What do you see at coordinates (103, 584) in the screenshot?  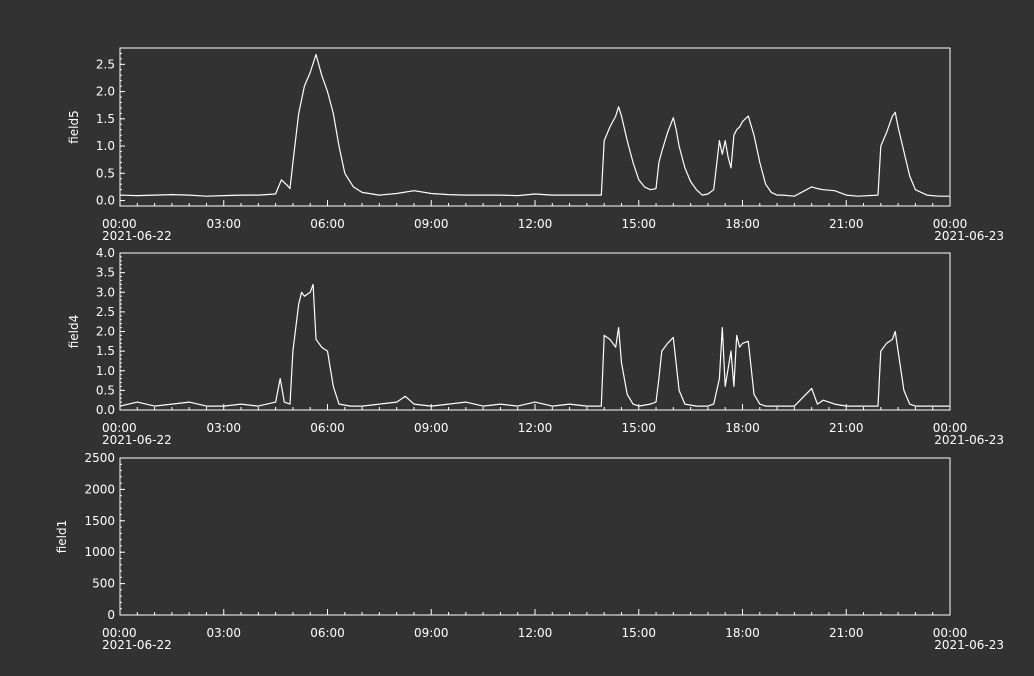 I see `y-tick-label: 500` at bounding box center [103, 584].